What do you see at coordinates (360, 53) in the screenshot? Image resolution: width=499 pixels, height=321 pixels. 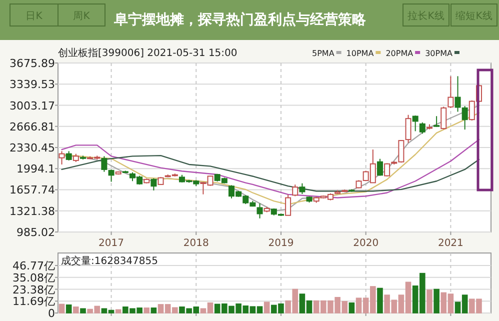 I see `legend-label: 10PMA` at bounding box center [360, 53].